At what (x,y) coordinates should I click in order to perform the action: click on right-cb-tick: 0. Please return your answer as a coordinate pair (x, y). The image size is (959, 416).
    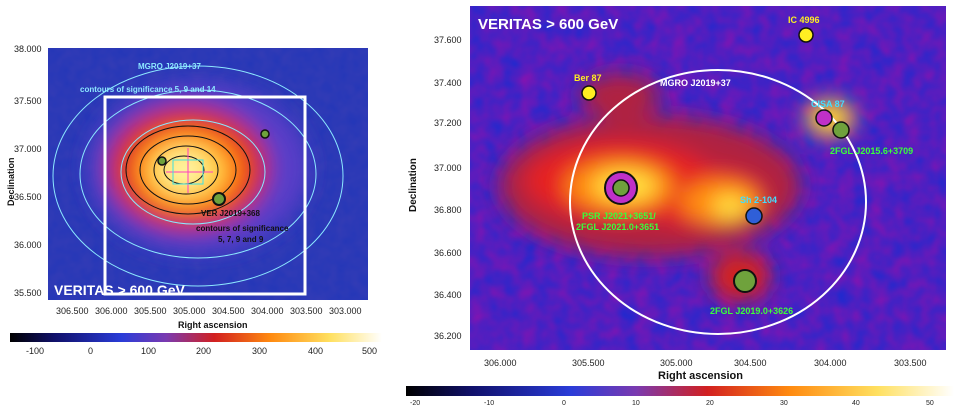
    Looking at the image, I should click on (564, 403).